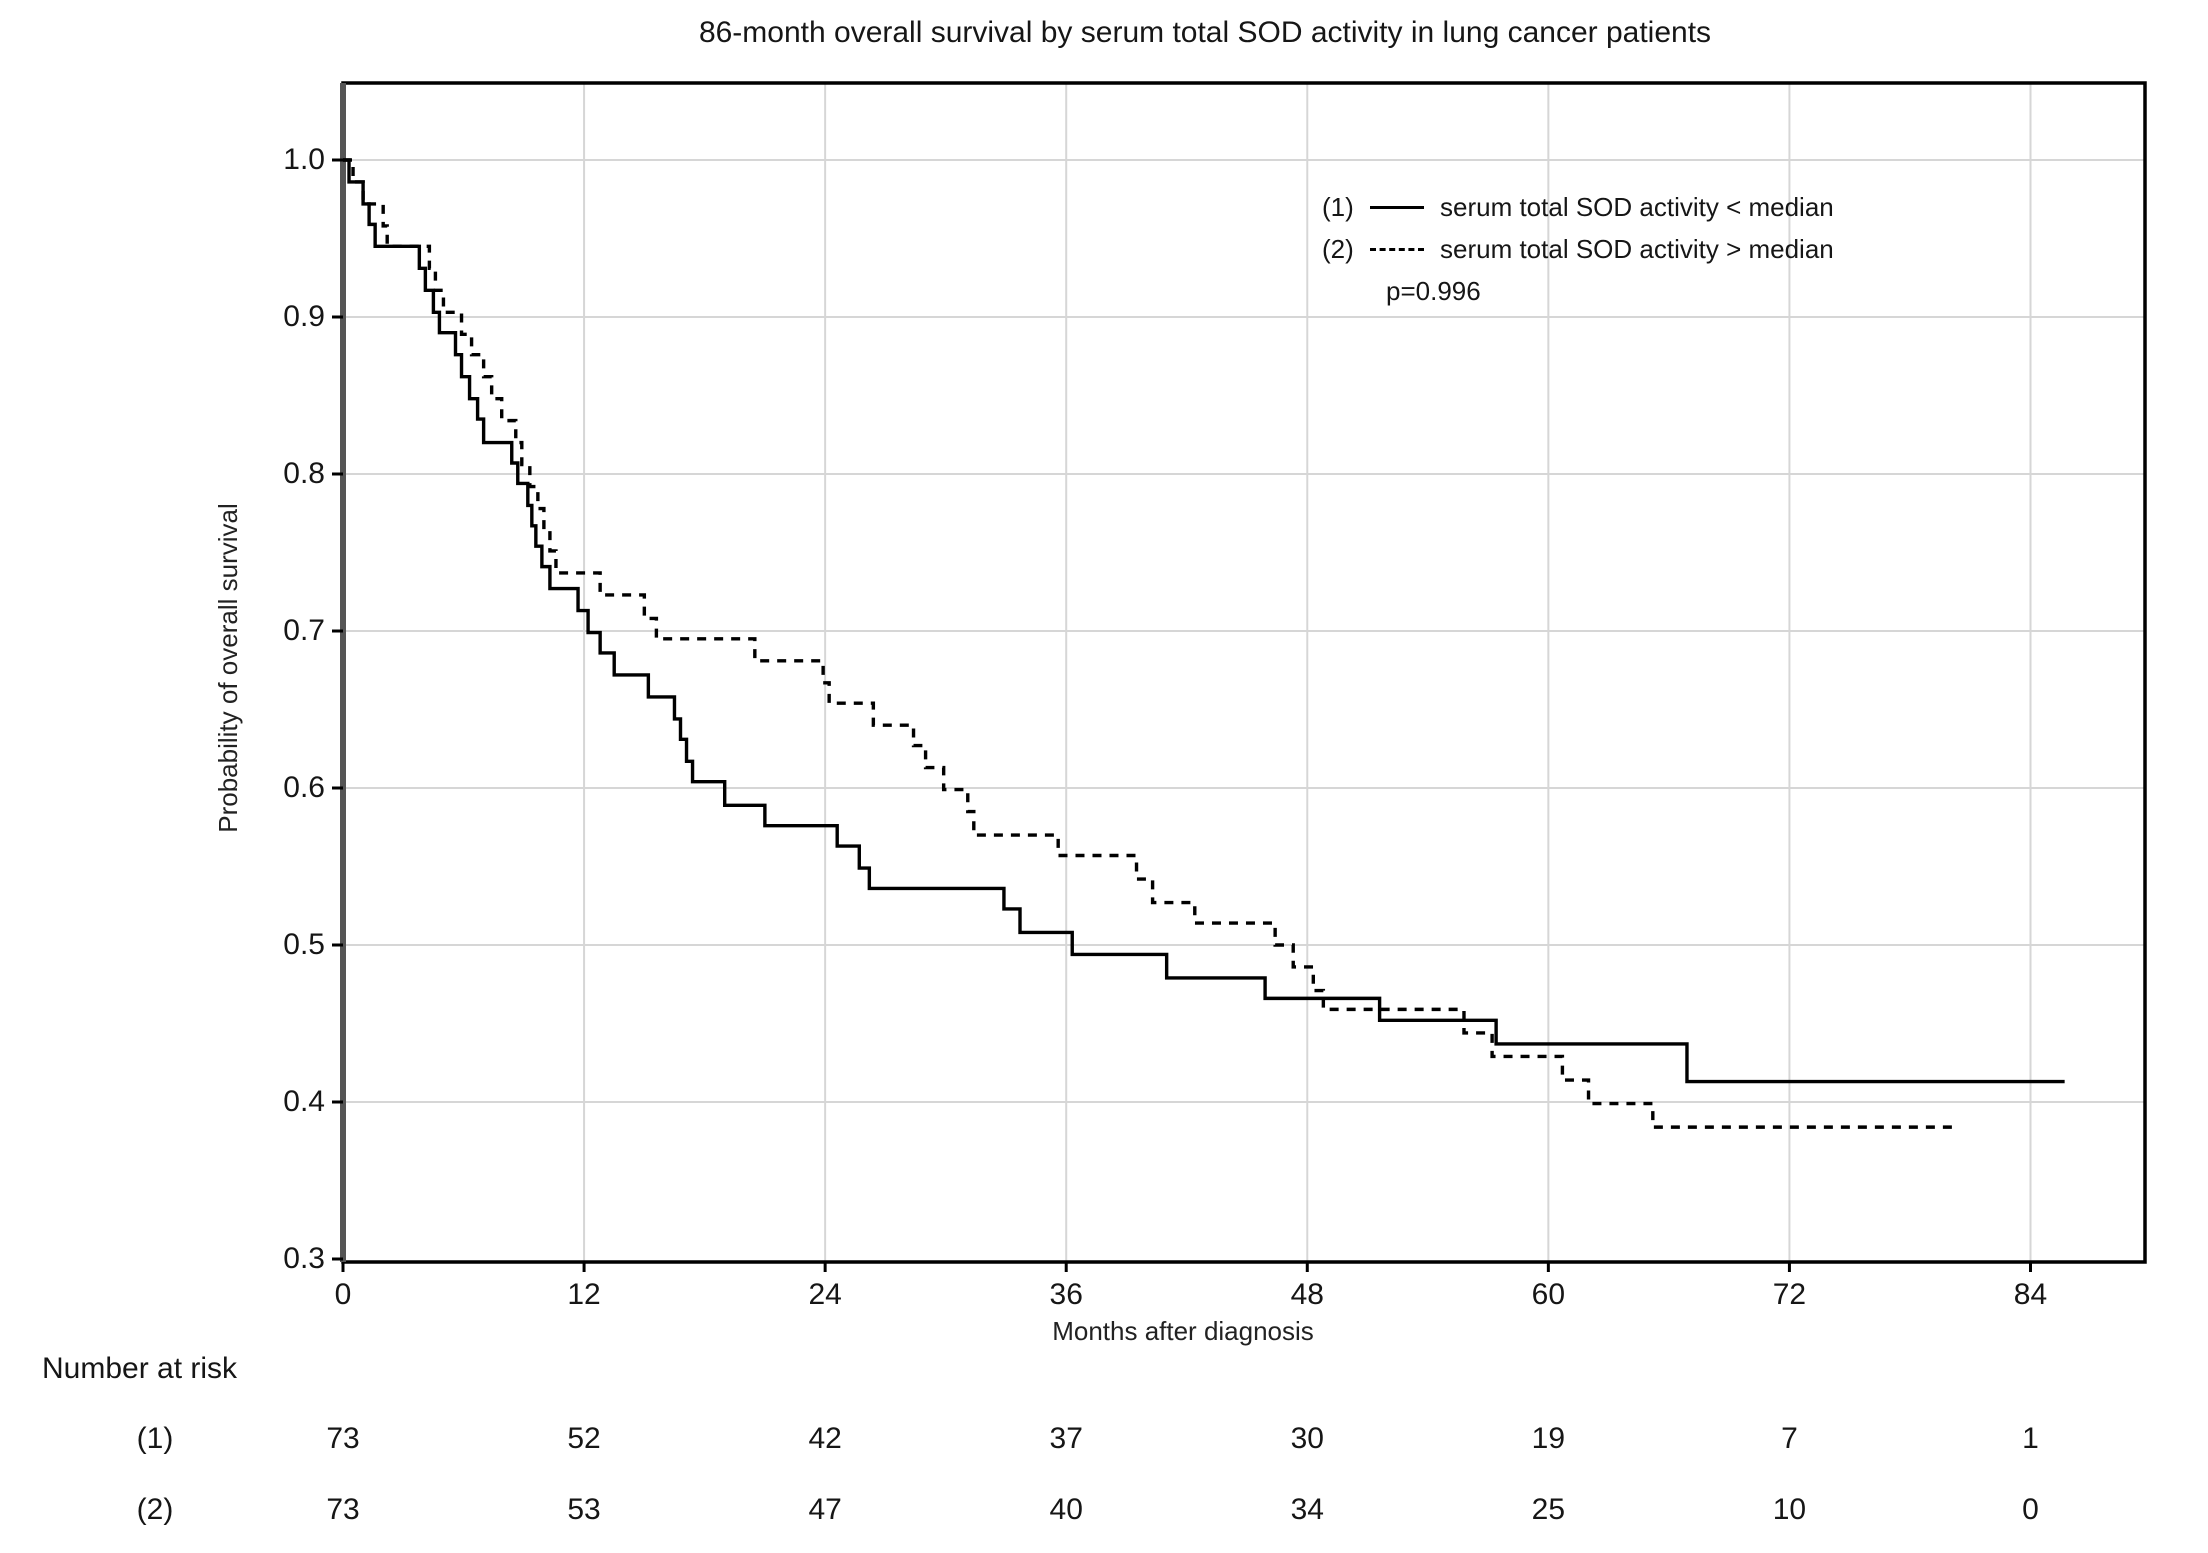 The height and width of the screenshot is (1553, 2208). What do you see at coordinates (304, 630) in the screenshot?
I see `y-tick-label: 0.7` at bounding box center [304, 630].